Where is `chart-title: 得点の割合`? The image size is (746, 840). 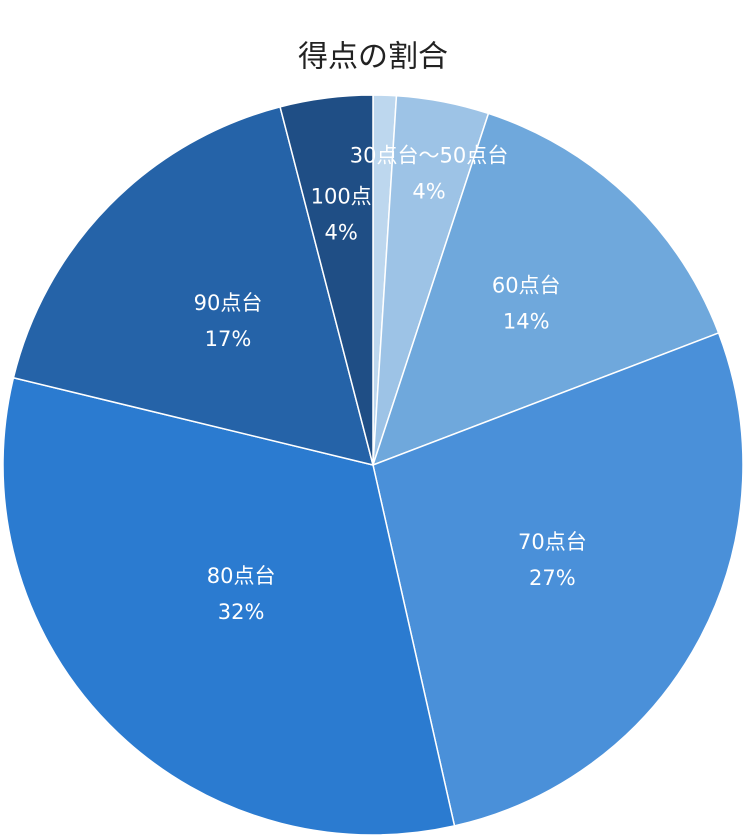 chart-title: 得点の割合 is located at coordinates (373, 57).